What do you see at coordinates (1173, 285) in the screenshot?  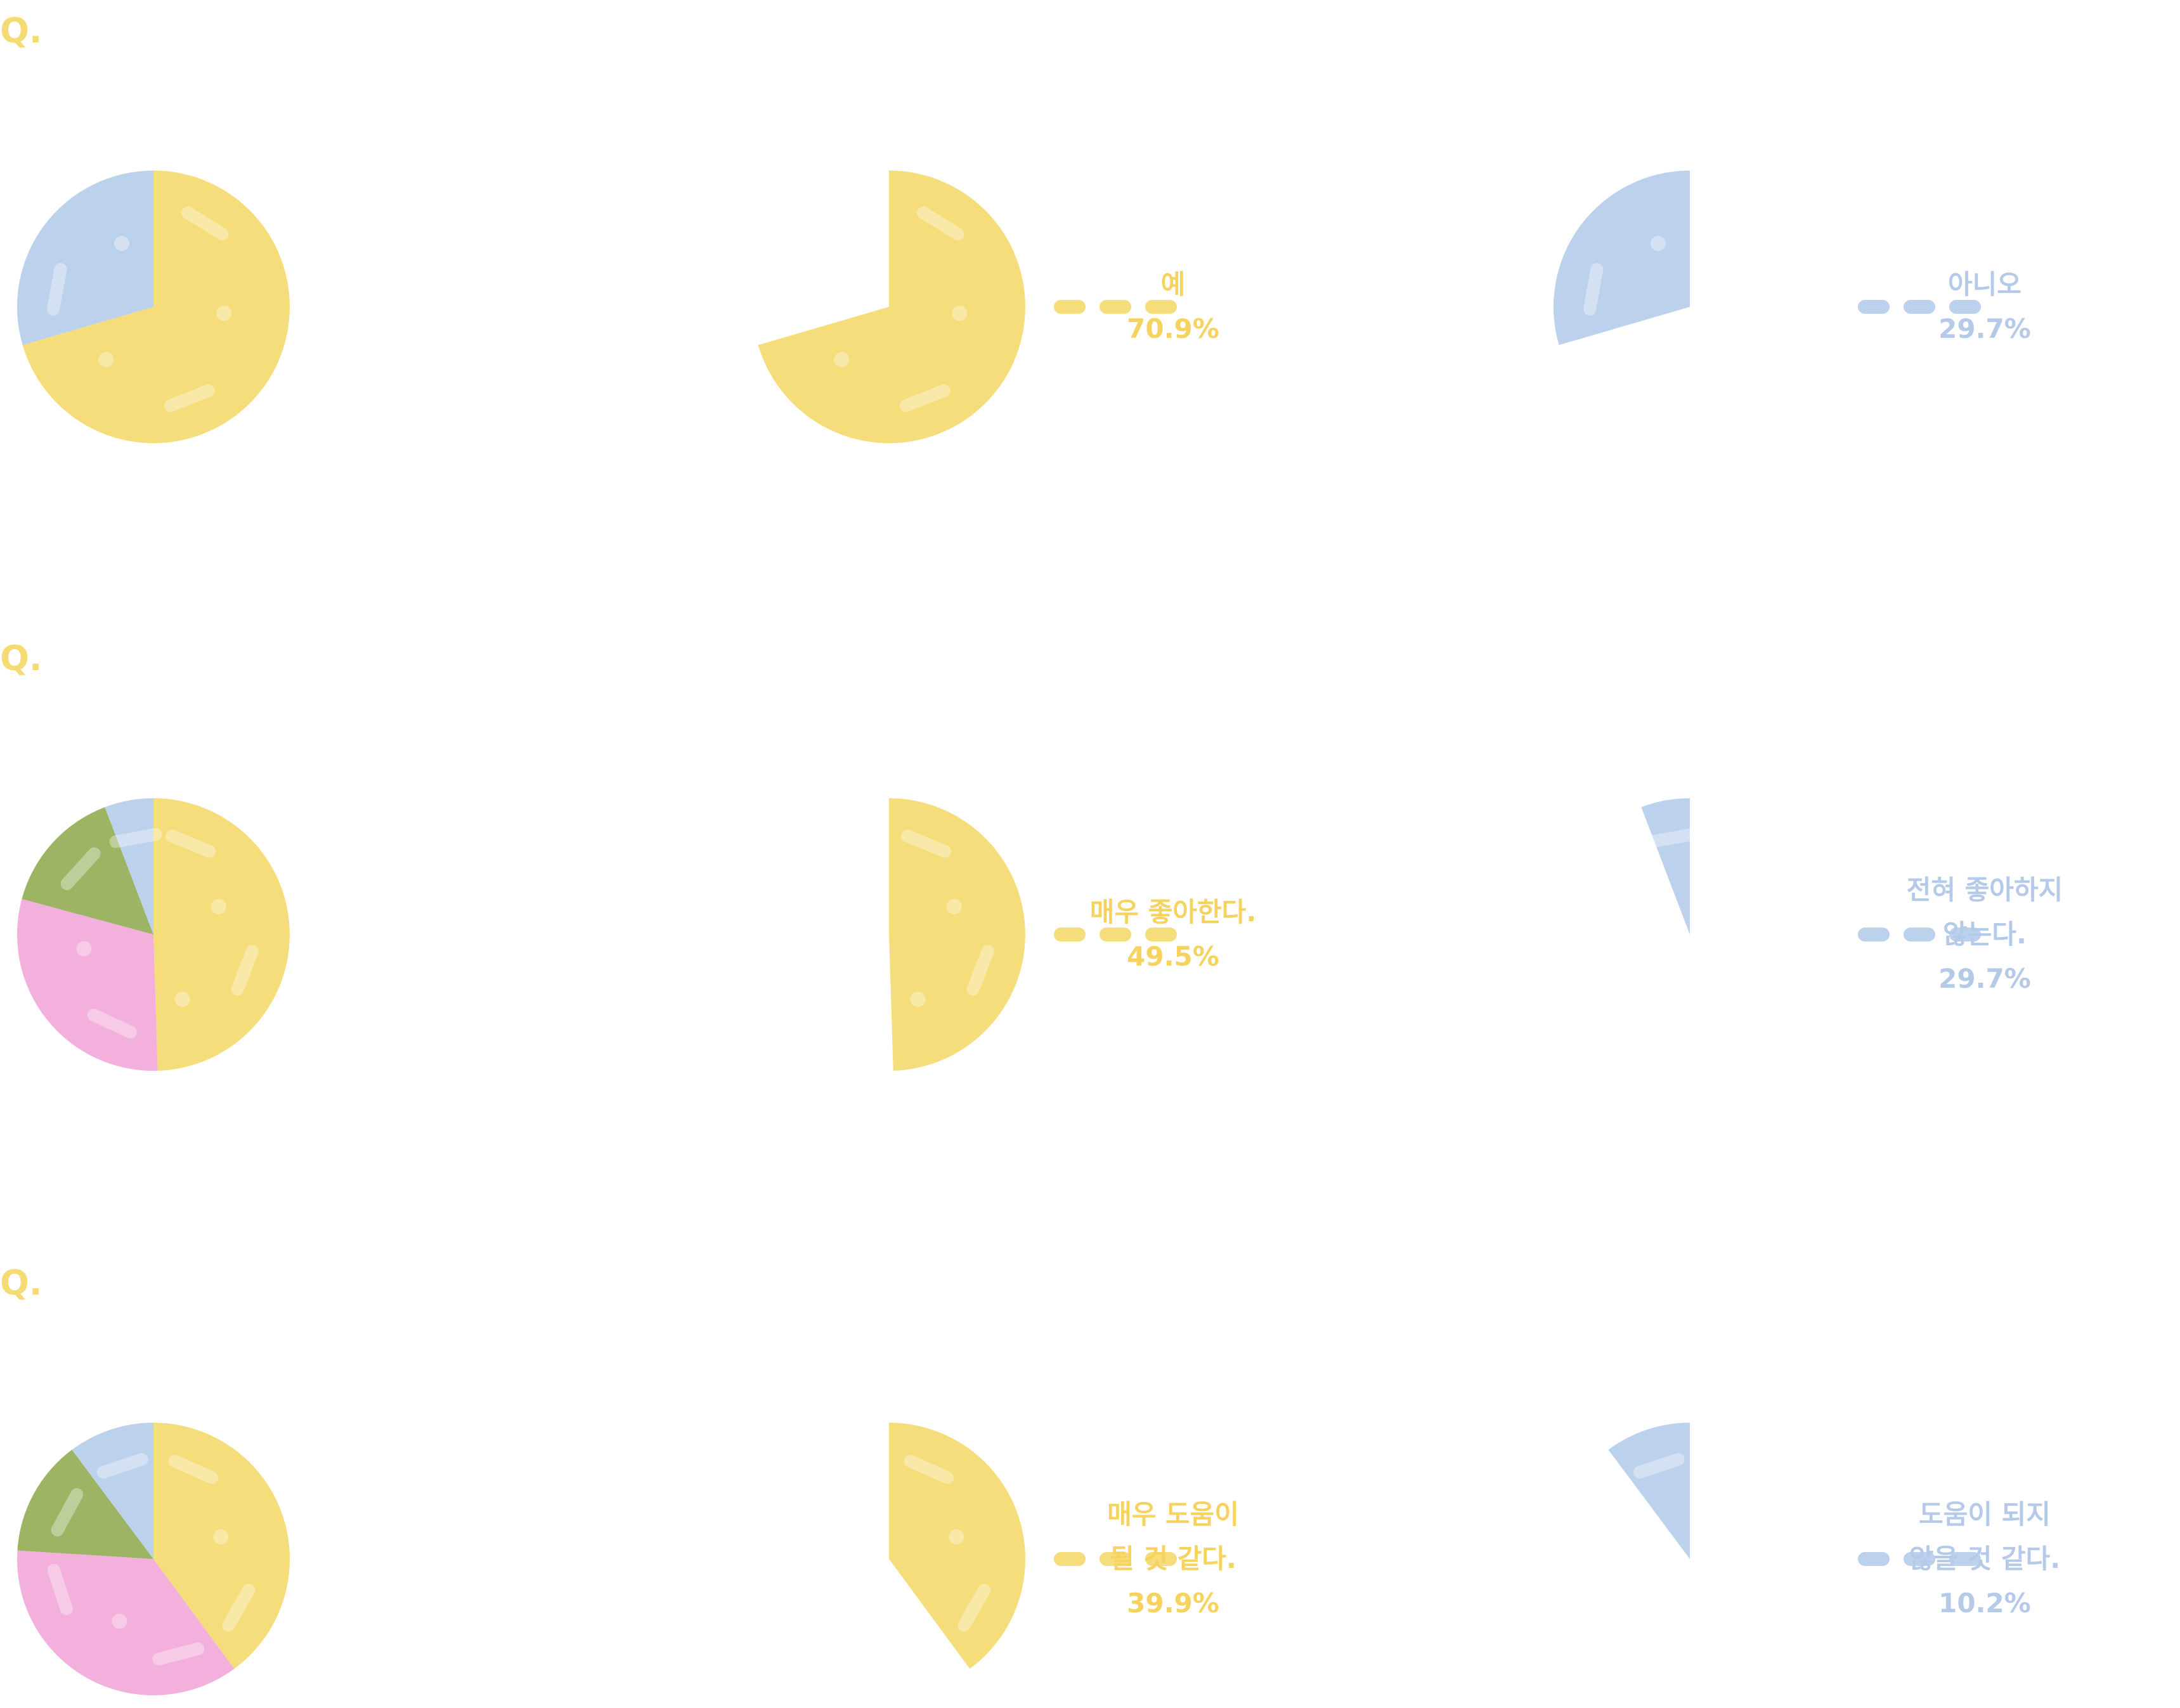 I see `callout-text: 예` at bounding box center [1173, 285].